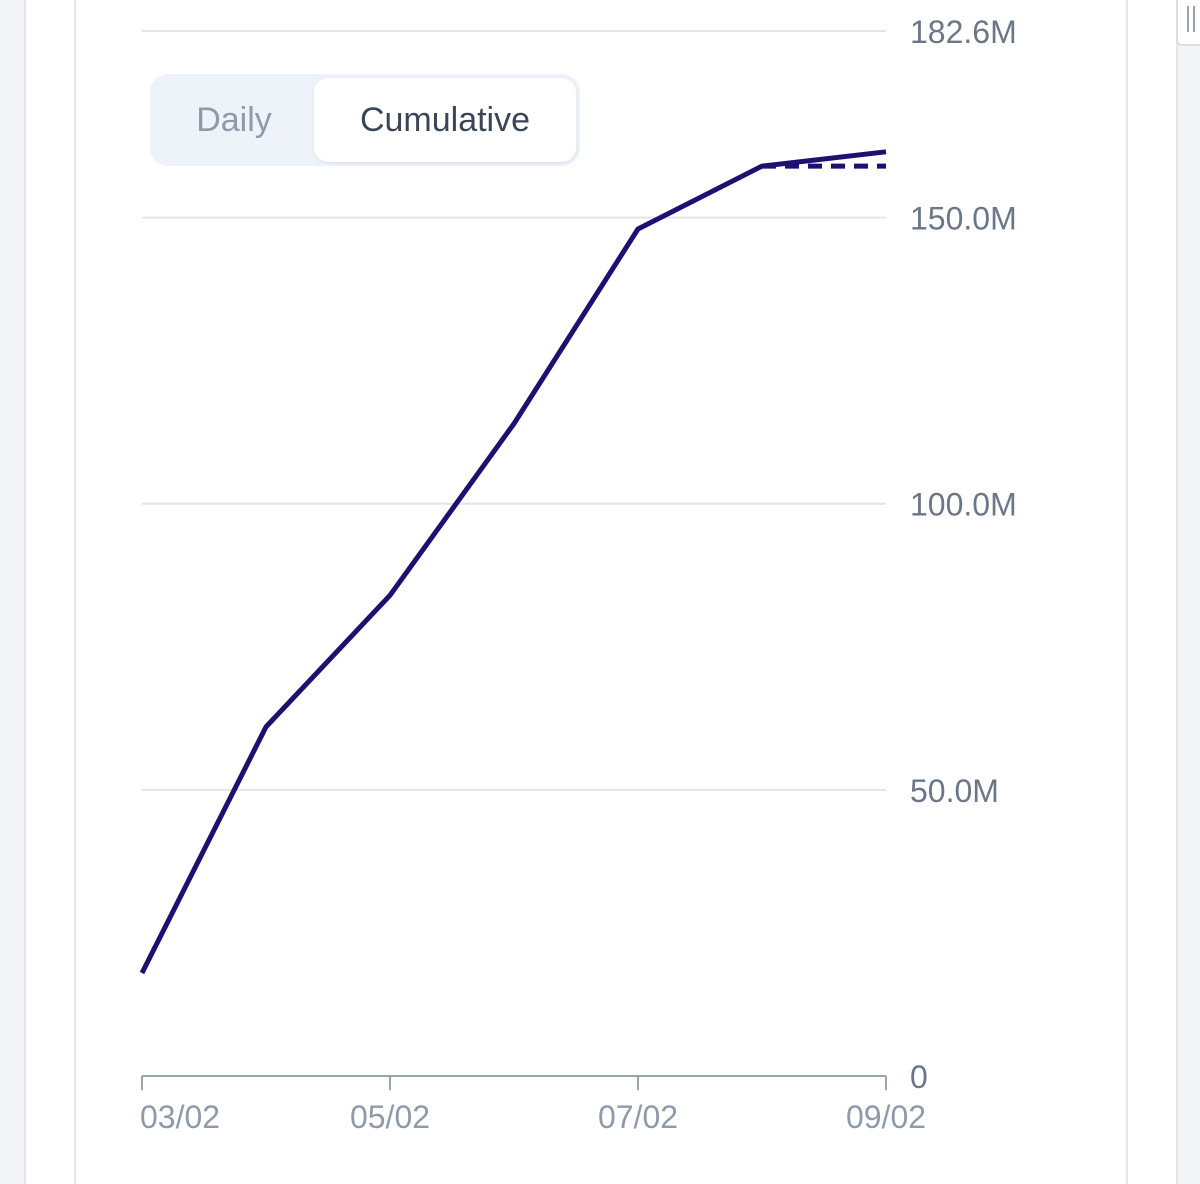 The height and width of the screenshot is (1184, 1200). Describe the element at coordinates (390, 1117) in the screenshot. I see `x-tick-label: 05/02` at that location.